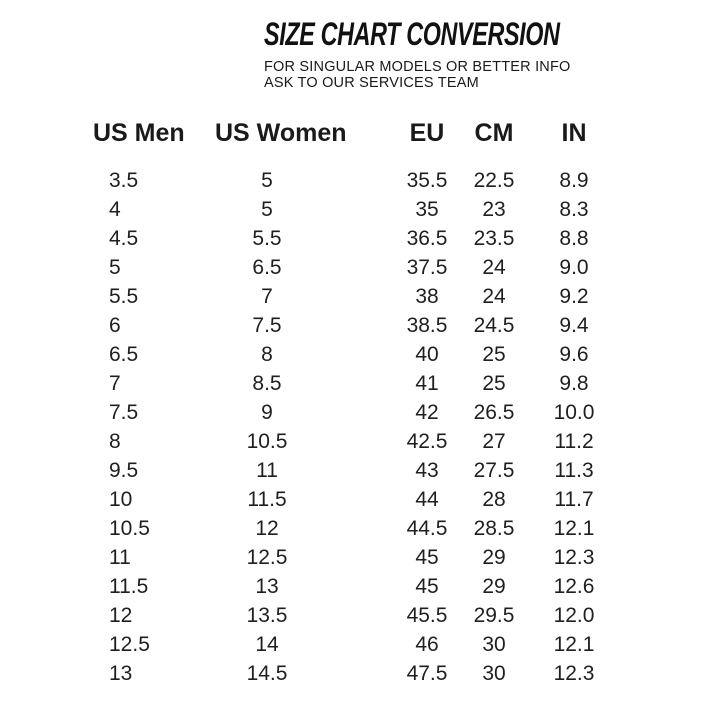 The height and width of the screenshot is (713, 713). Describe the element at coordinates (494, 615) in the screenshot. I see `cell-cm: 29.5` at that location.